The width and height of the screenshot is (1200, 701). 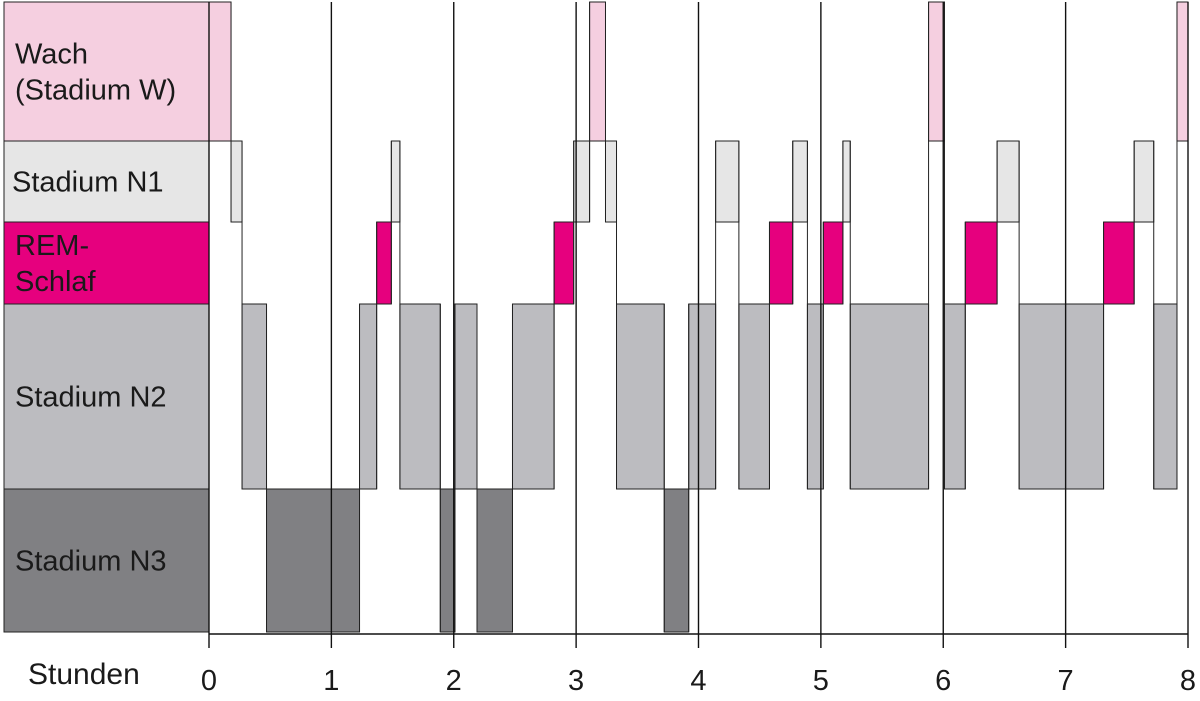 I want to click on x-tick-label-0: 0, so click(x=209, y=681).